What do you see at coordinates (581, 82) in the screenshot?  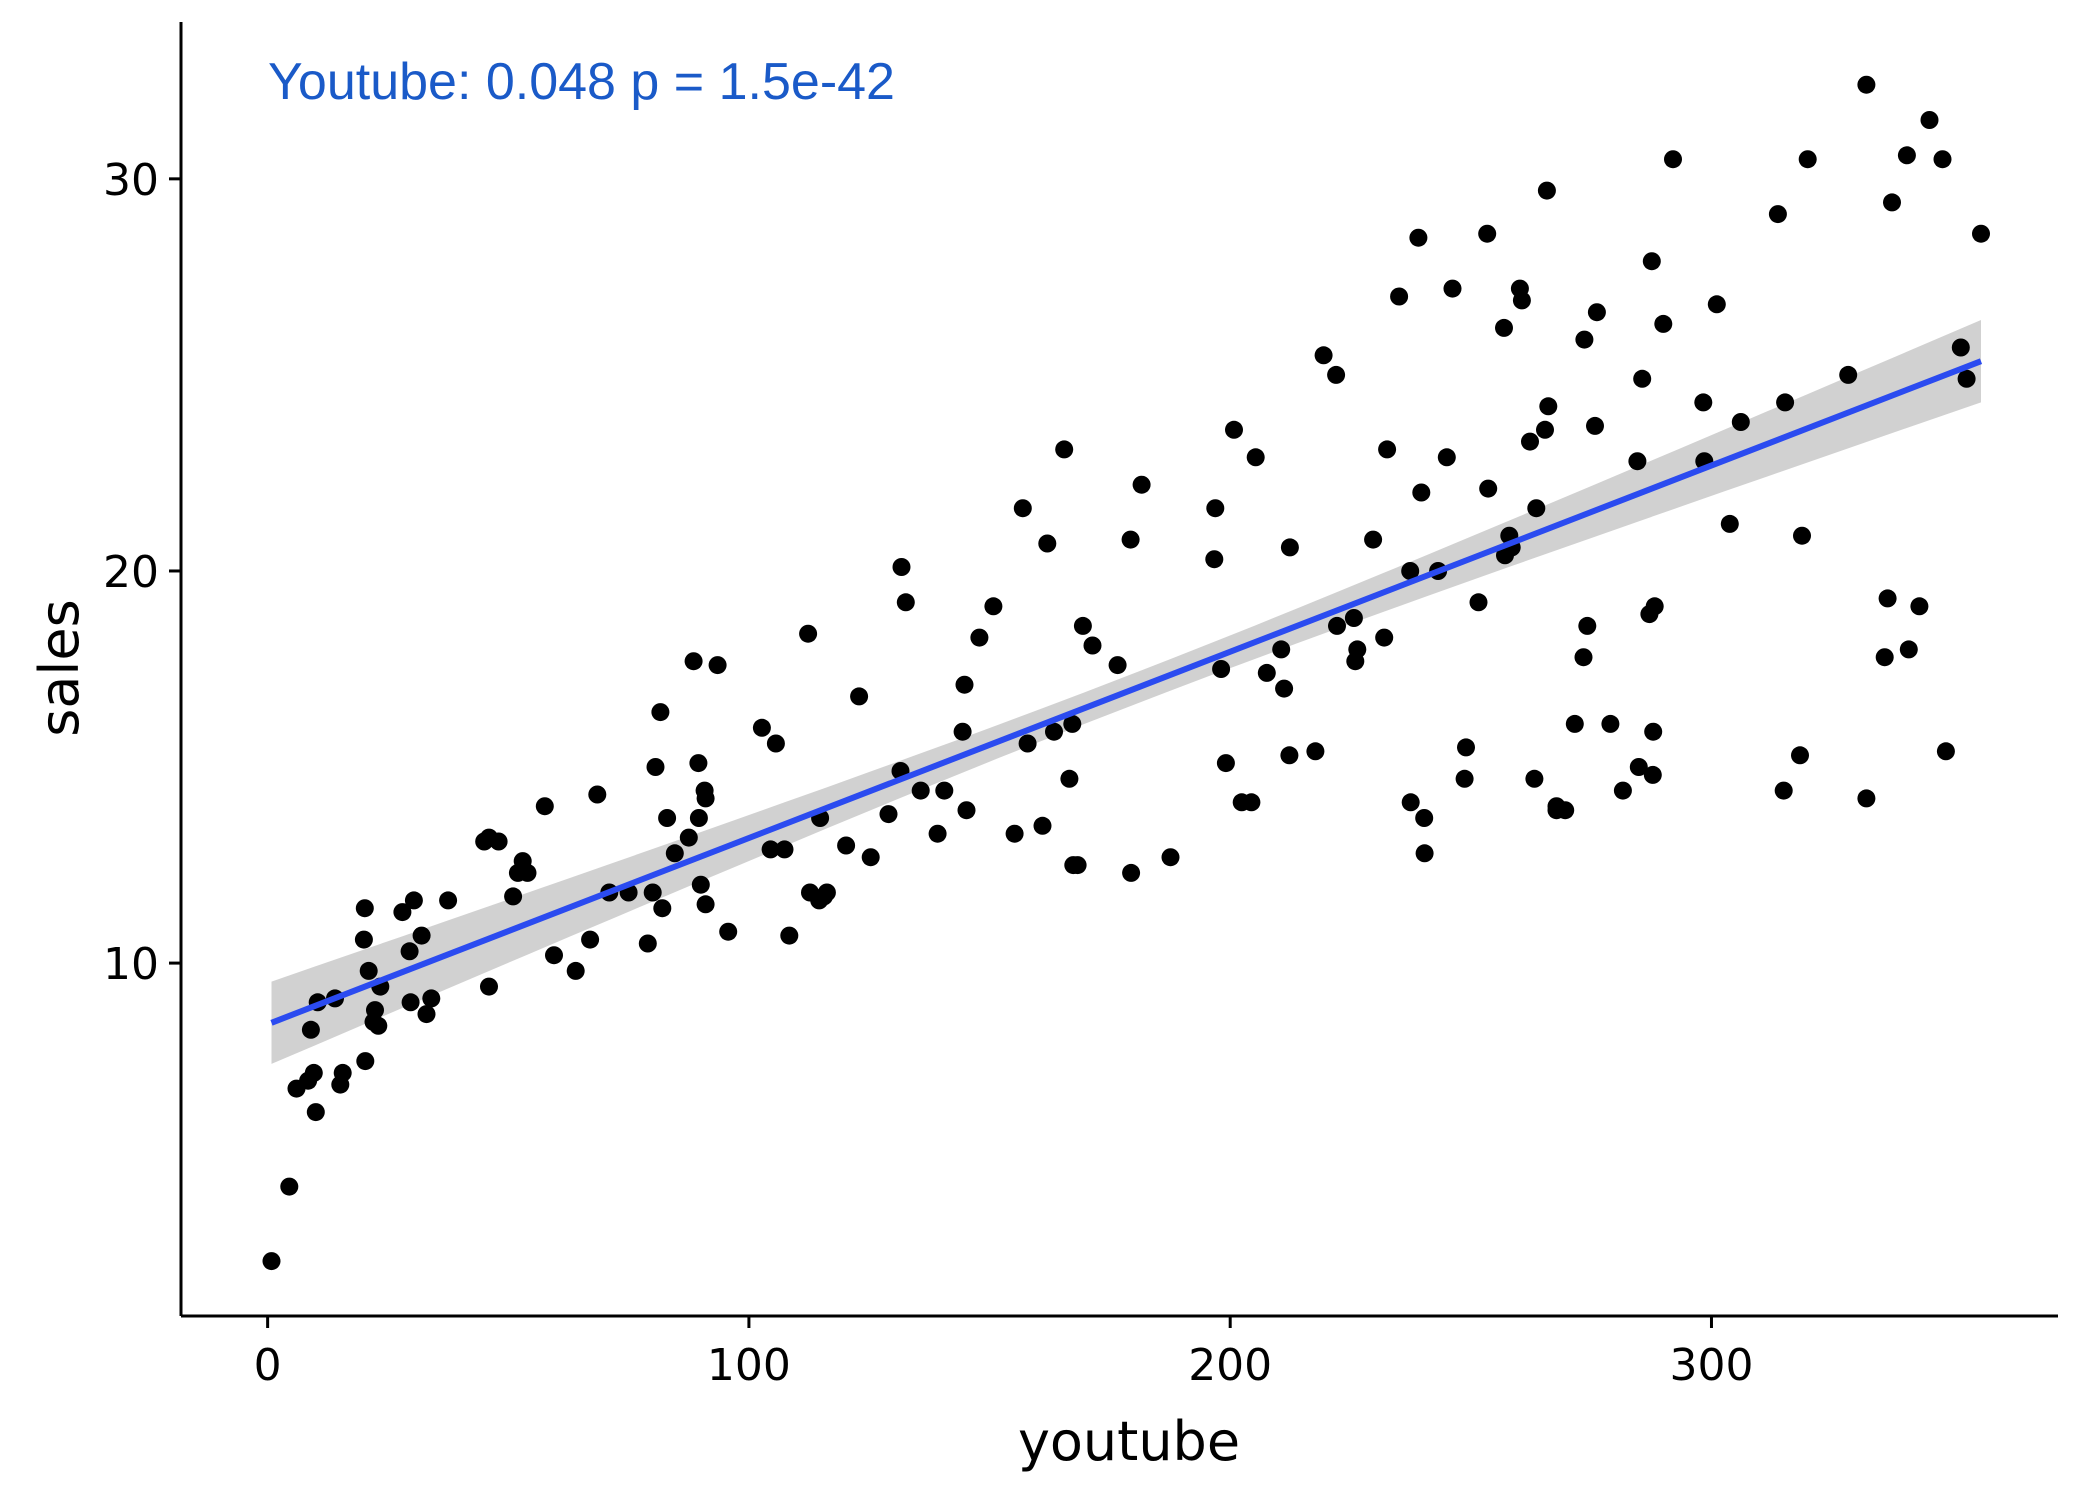 I see `regression-annotation: Youtube: 0.048 p = 1.5e-42` at bounding box center [581, 82].